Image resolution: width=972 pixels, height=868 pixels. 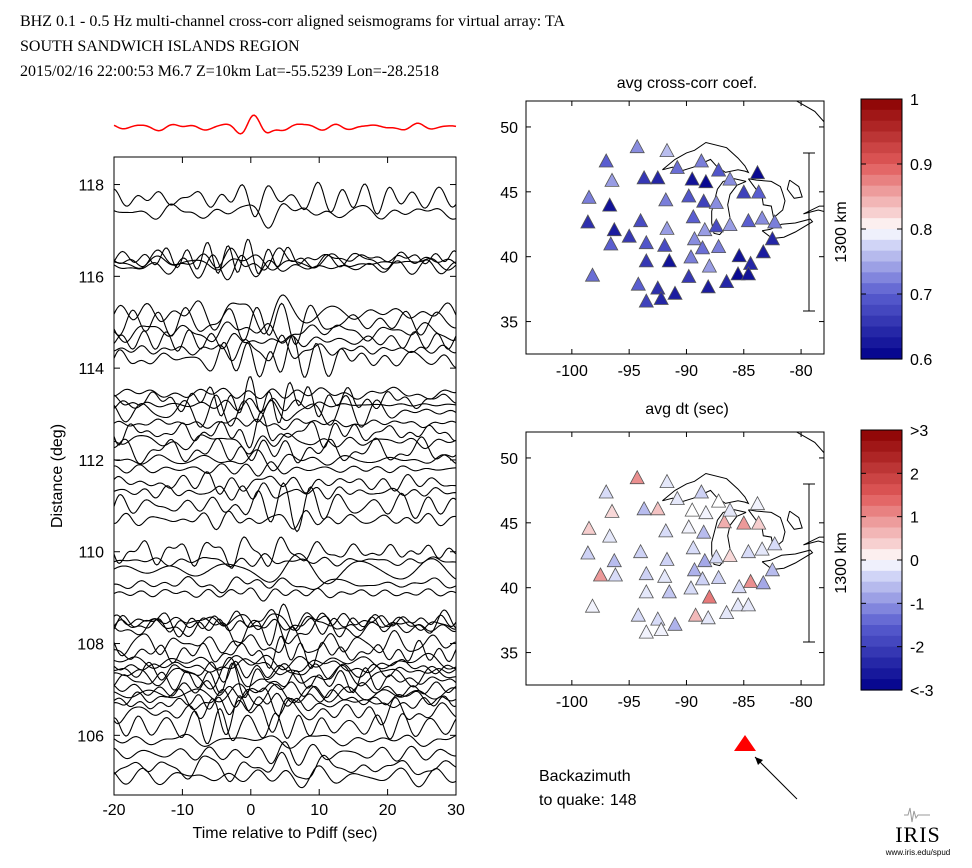 What do you see at coordinates (509, 654) in the screenshot?
I see `map-y-tick-label: 35` at bounding box center [509, 654].